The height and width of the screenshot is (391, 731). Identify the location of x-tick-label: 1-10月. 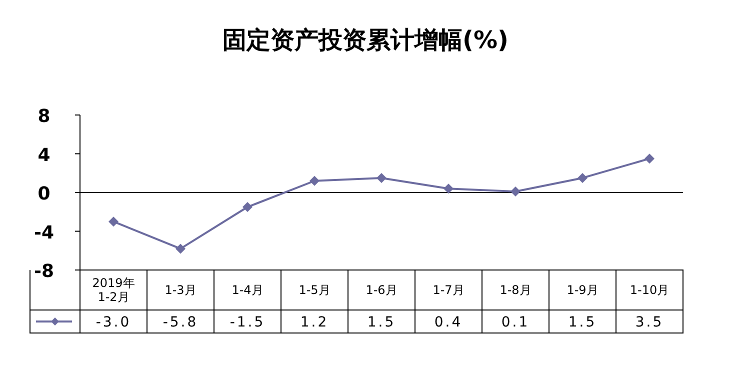
(650, 290).